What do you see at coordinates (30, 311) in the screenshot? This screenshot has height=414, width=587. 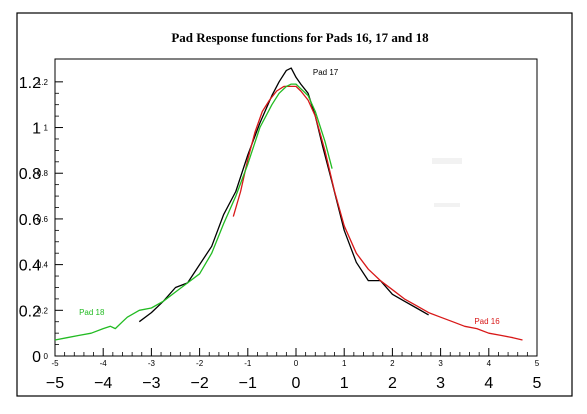 I see `y-tick-label: 0.2` at bounding box center [30, 311].